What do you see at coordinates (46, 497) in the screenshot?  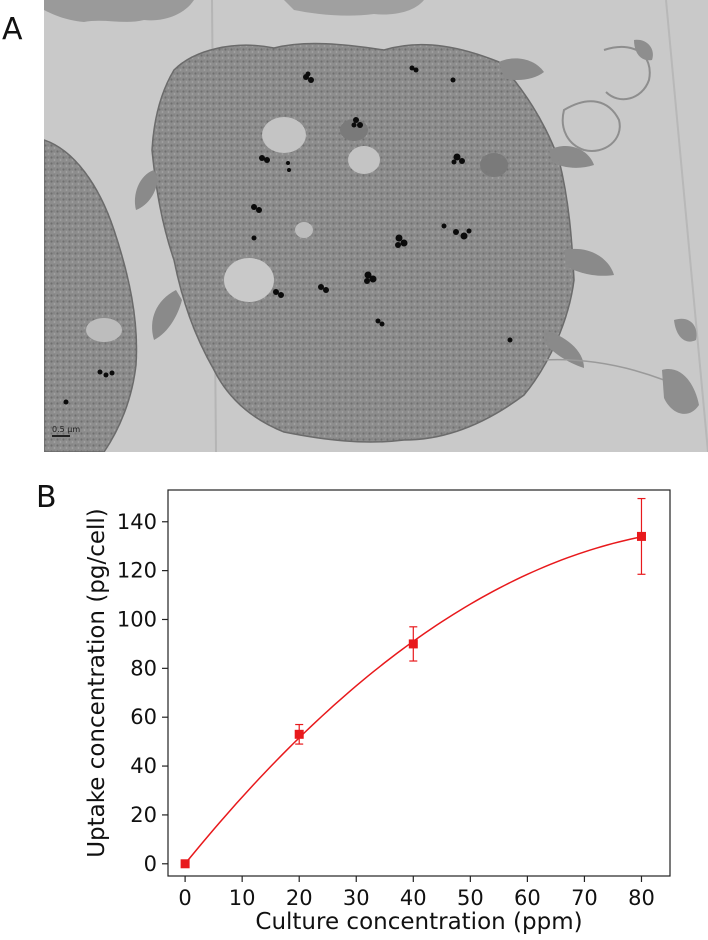 I see `panel-label-b: B` at bounding box center [46, 497].